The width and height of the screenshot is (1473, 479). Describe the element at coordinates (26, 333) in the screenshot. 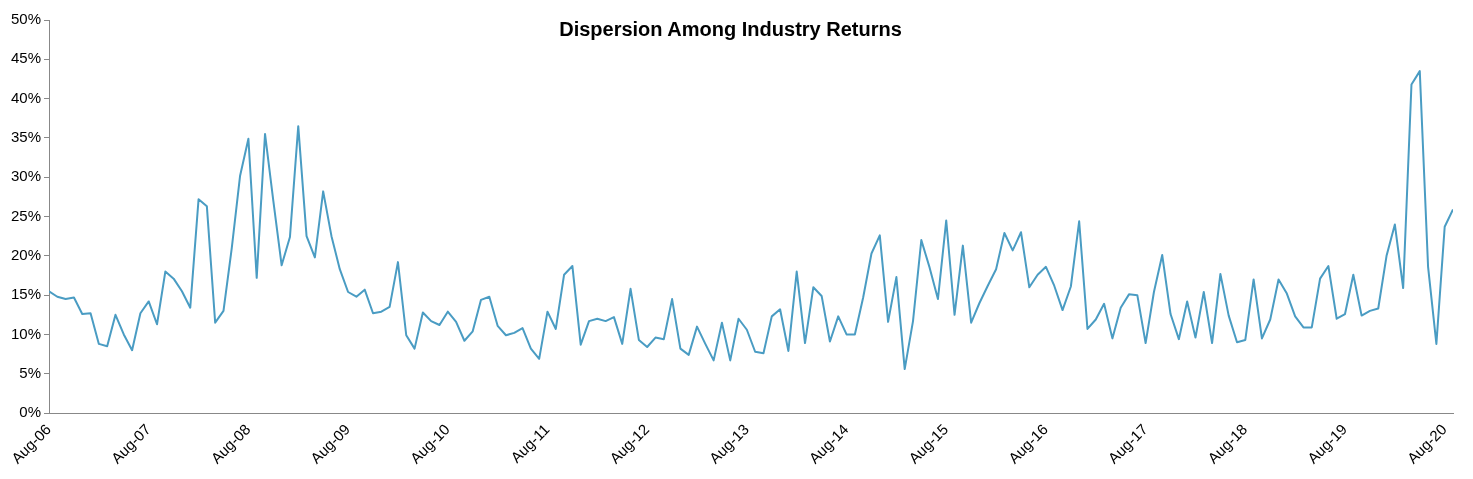

I see `y-tick-label: 10%` at that location.